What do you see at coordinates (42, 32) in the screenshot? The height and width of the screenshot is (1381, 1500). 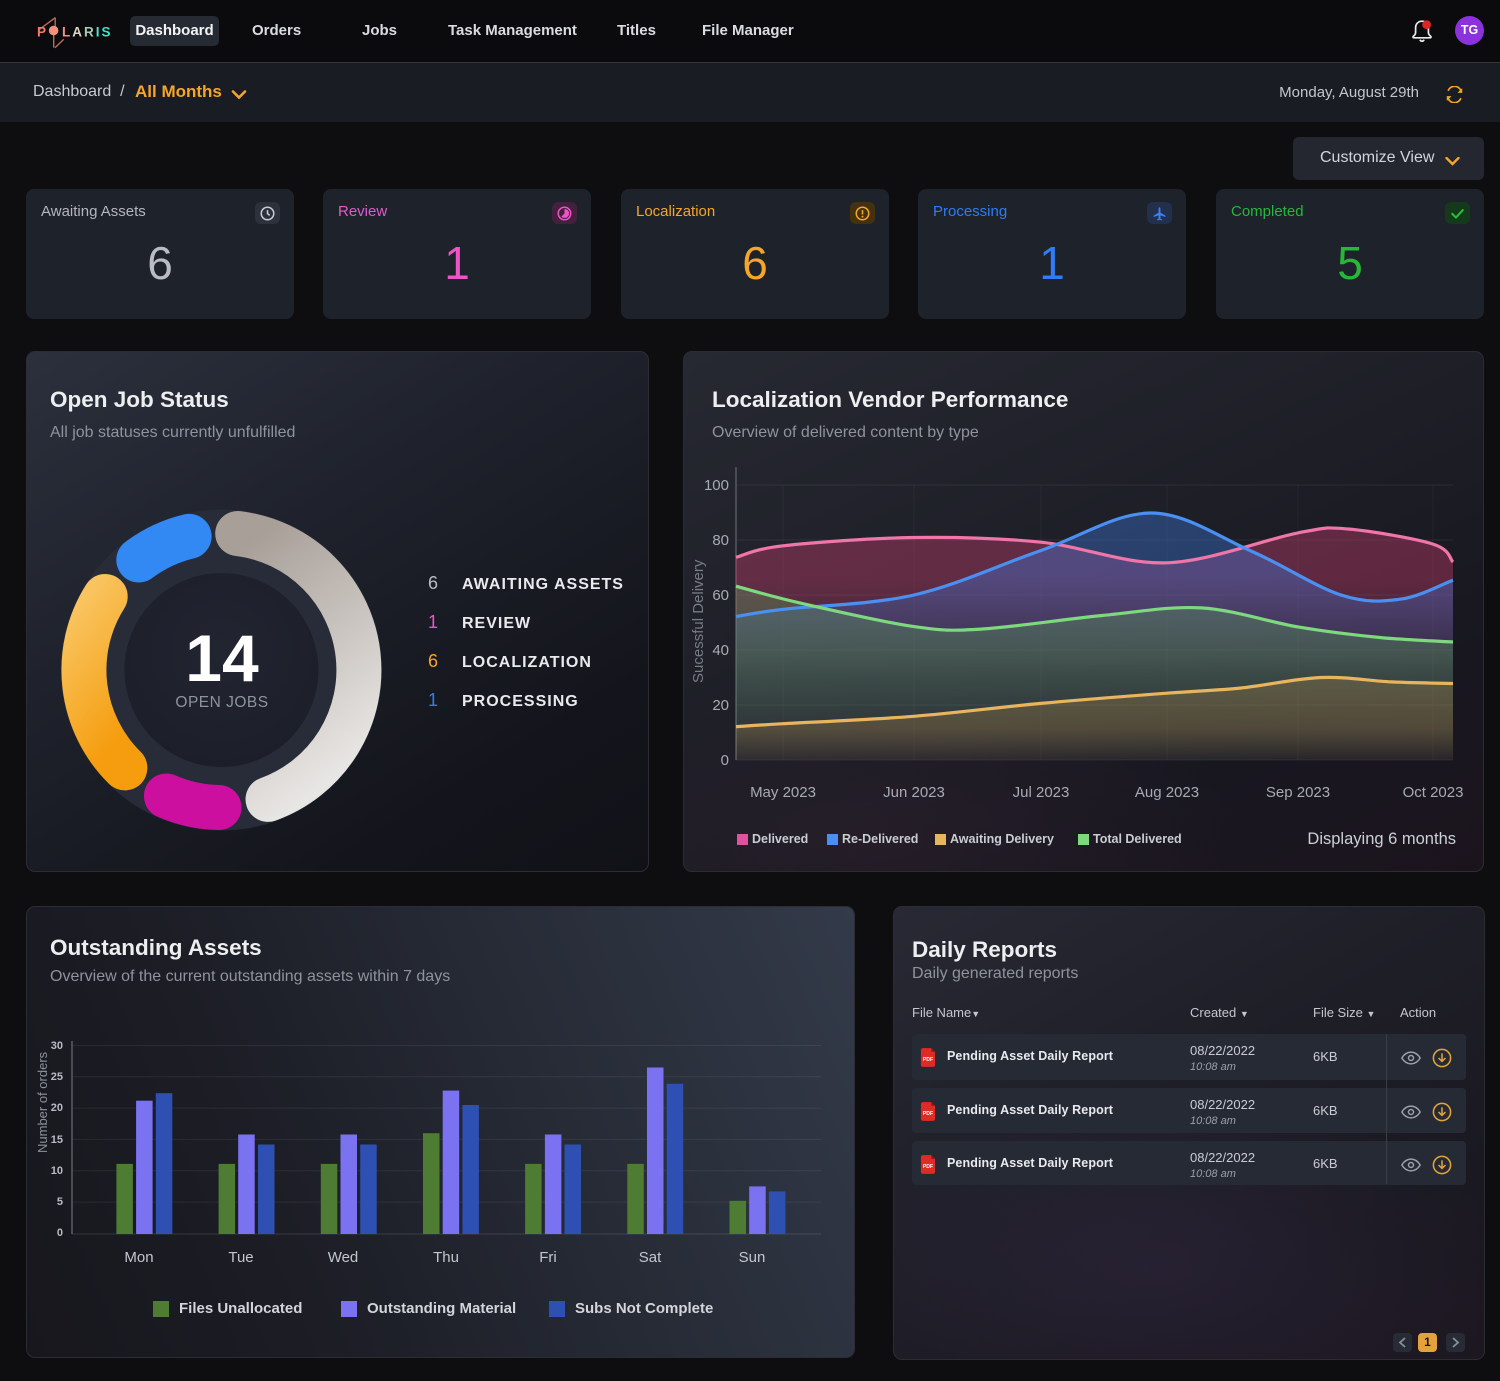 I see `svg-text: P` at bounding box center [42, 32].